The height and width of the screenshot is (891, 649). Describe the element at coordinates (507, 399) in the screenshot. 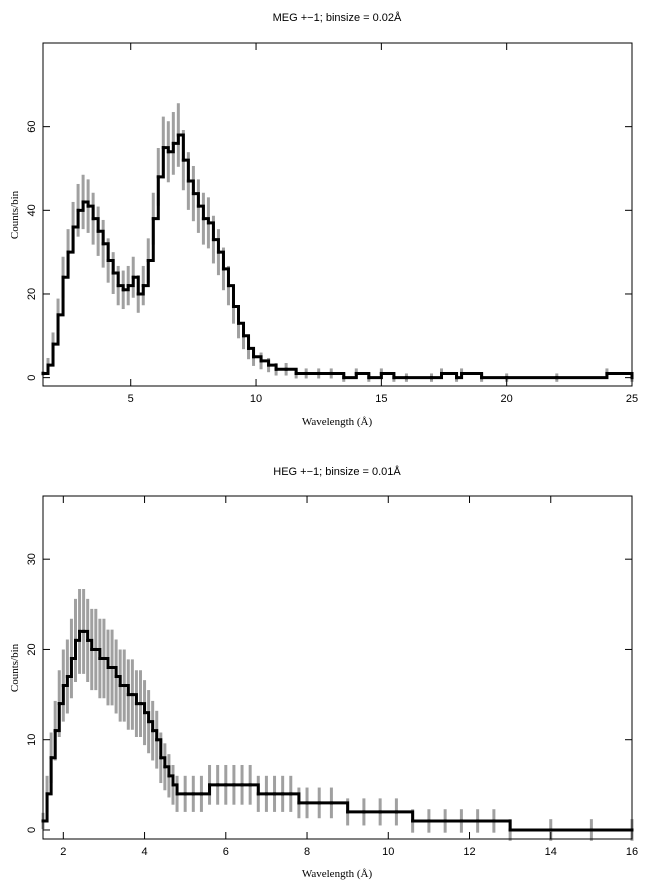

I see `meg-x-tick-label: 20` at that location.